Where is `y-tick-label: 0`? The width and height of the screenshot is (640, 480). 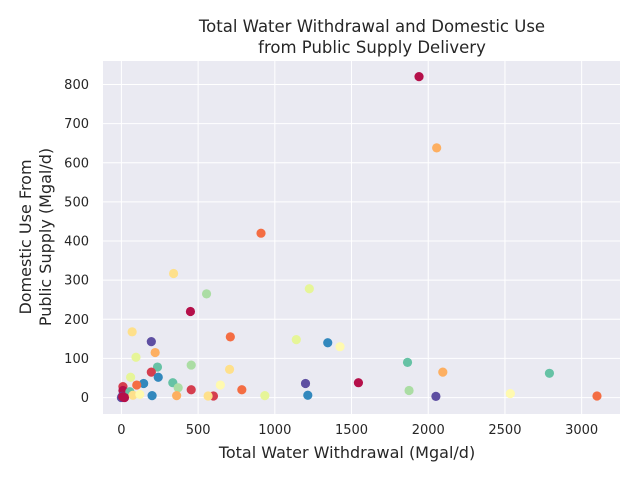
y-tick-label: 0 is located at coordinates (85, 398).